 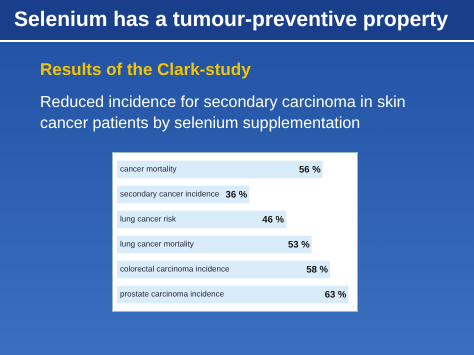 What do you see at coordinates (170, 194) in the screenshot?
I see `y-tick-label: secondary cancer incidence` at bounding box center [170, 194].